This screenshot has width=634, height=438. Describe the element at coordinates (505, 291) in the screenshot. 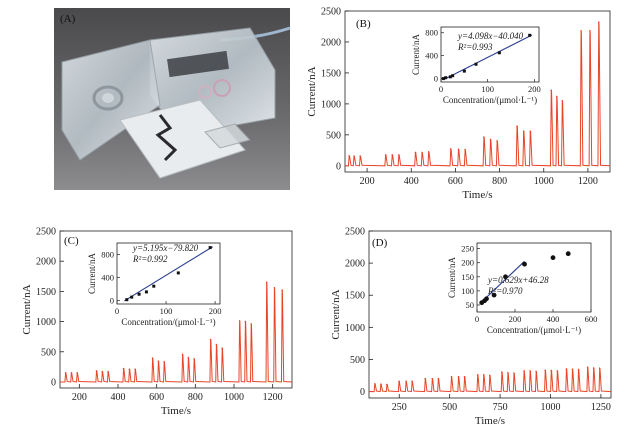

I see `inset-r-squared: R²=0.970` at that location.